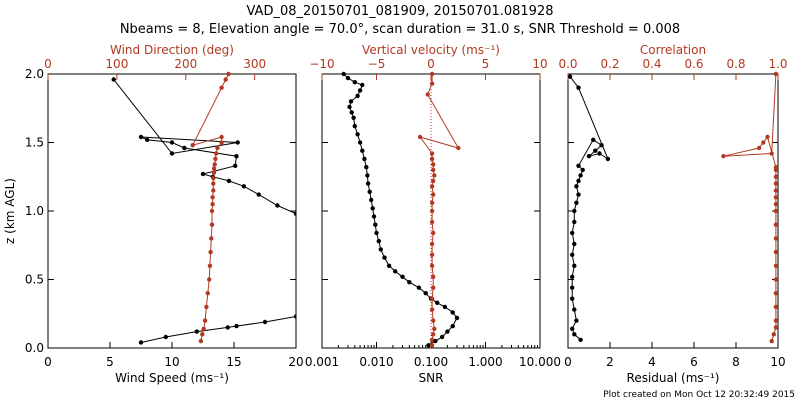 This screenshot has width=800, height=400. I want to click on x-top-tick-label: −5, so click(377, 64).